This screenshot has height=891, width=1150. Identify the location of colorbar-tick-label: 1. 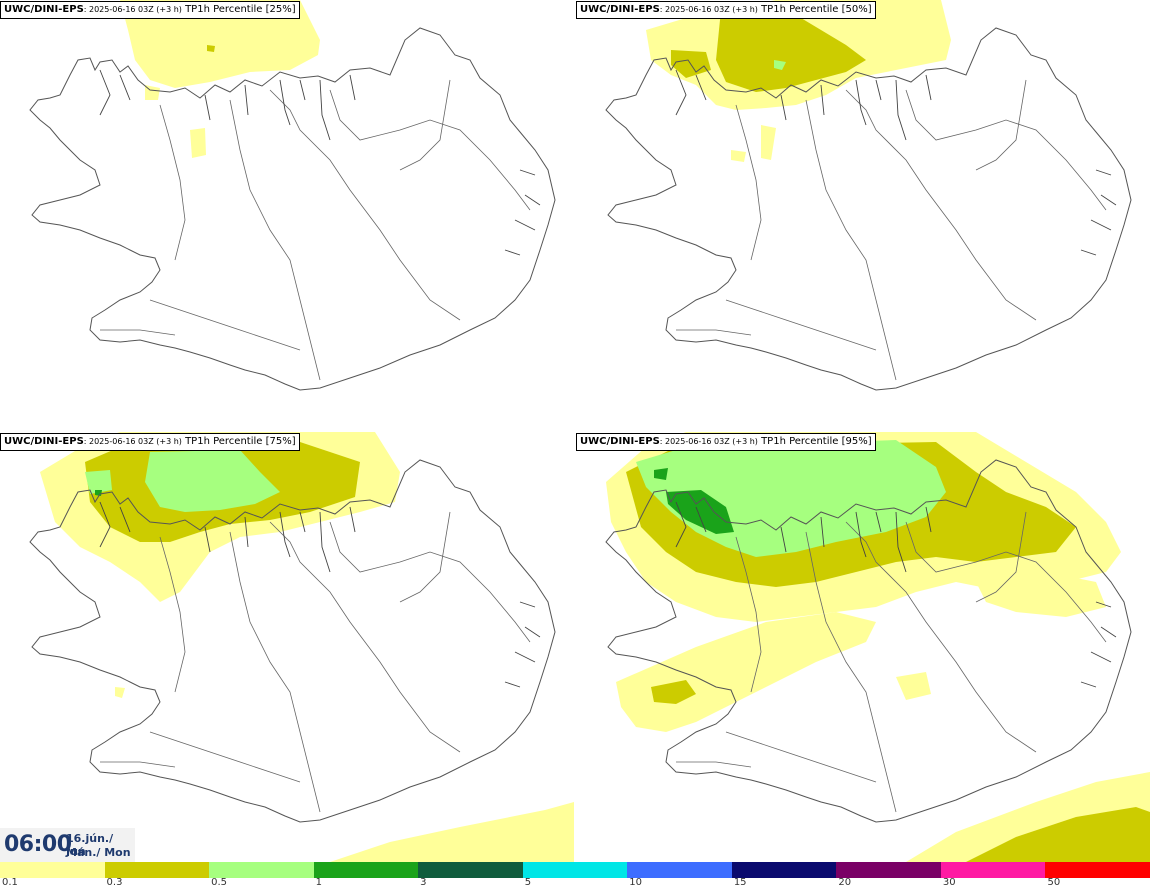
(318, 882).